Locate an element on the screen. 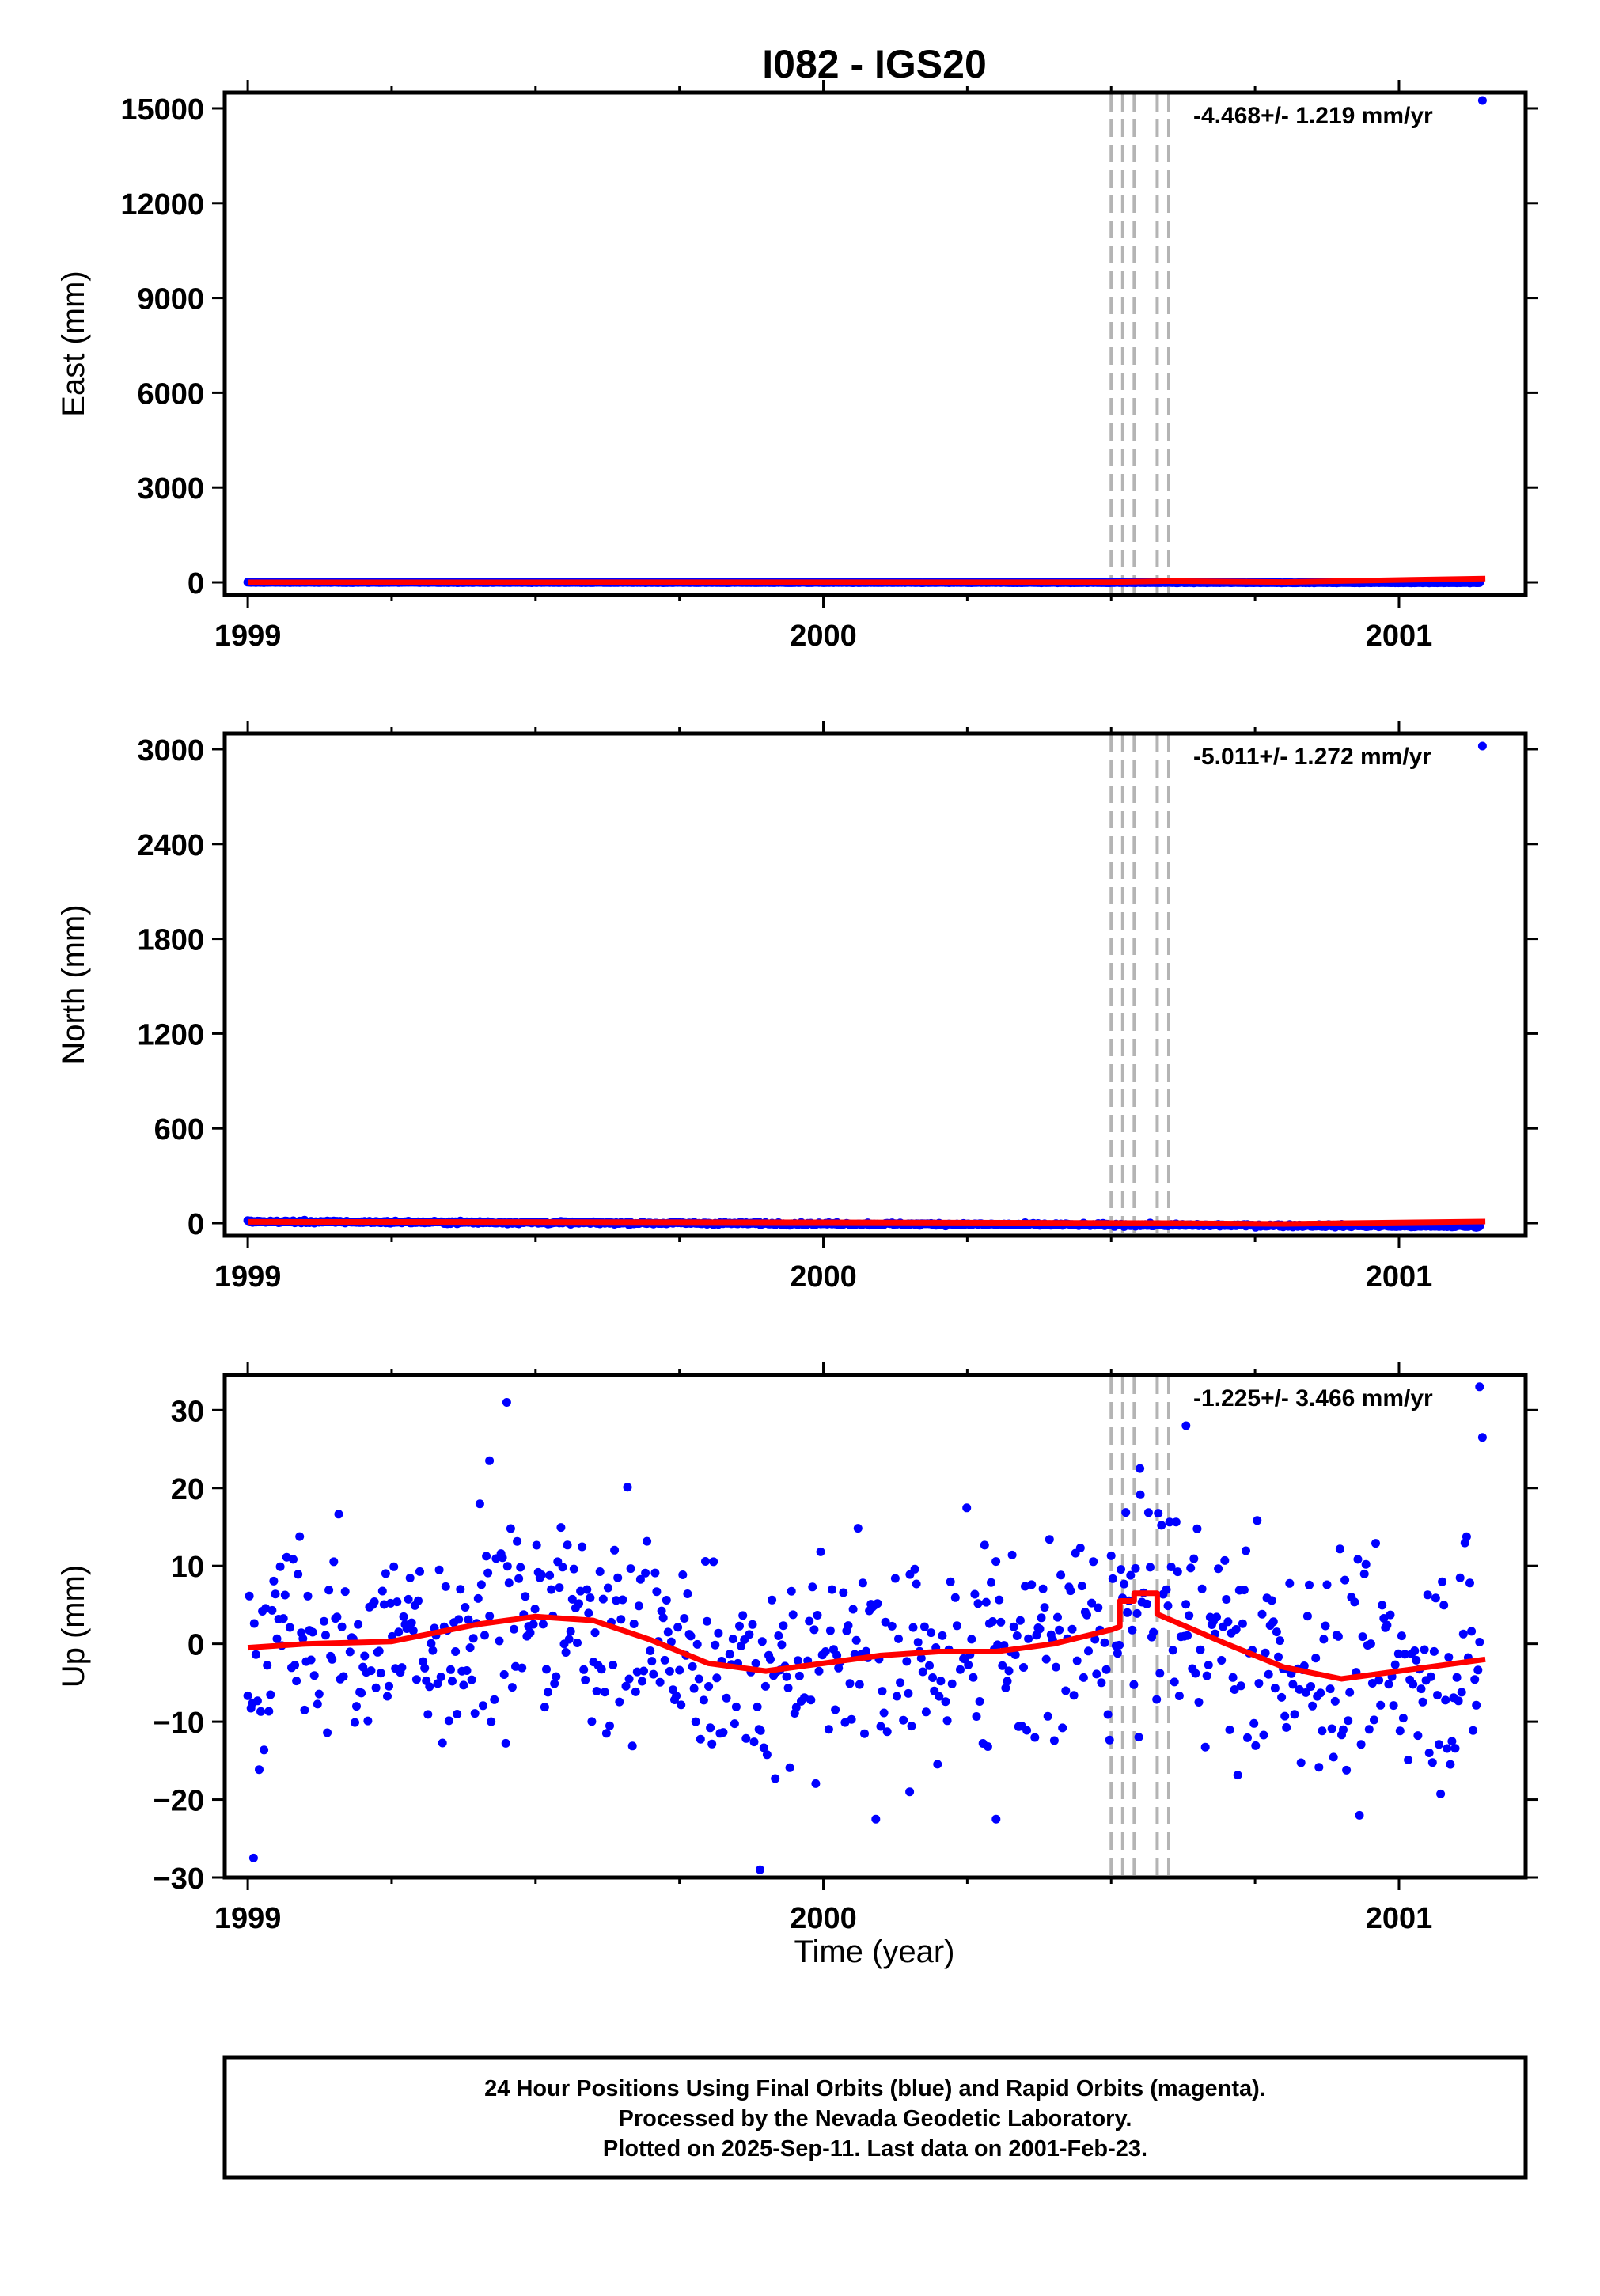  north-rate-annotation: -5.011+/- 1.272 mm/yr is located at coordinates (1312, 757).